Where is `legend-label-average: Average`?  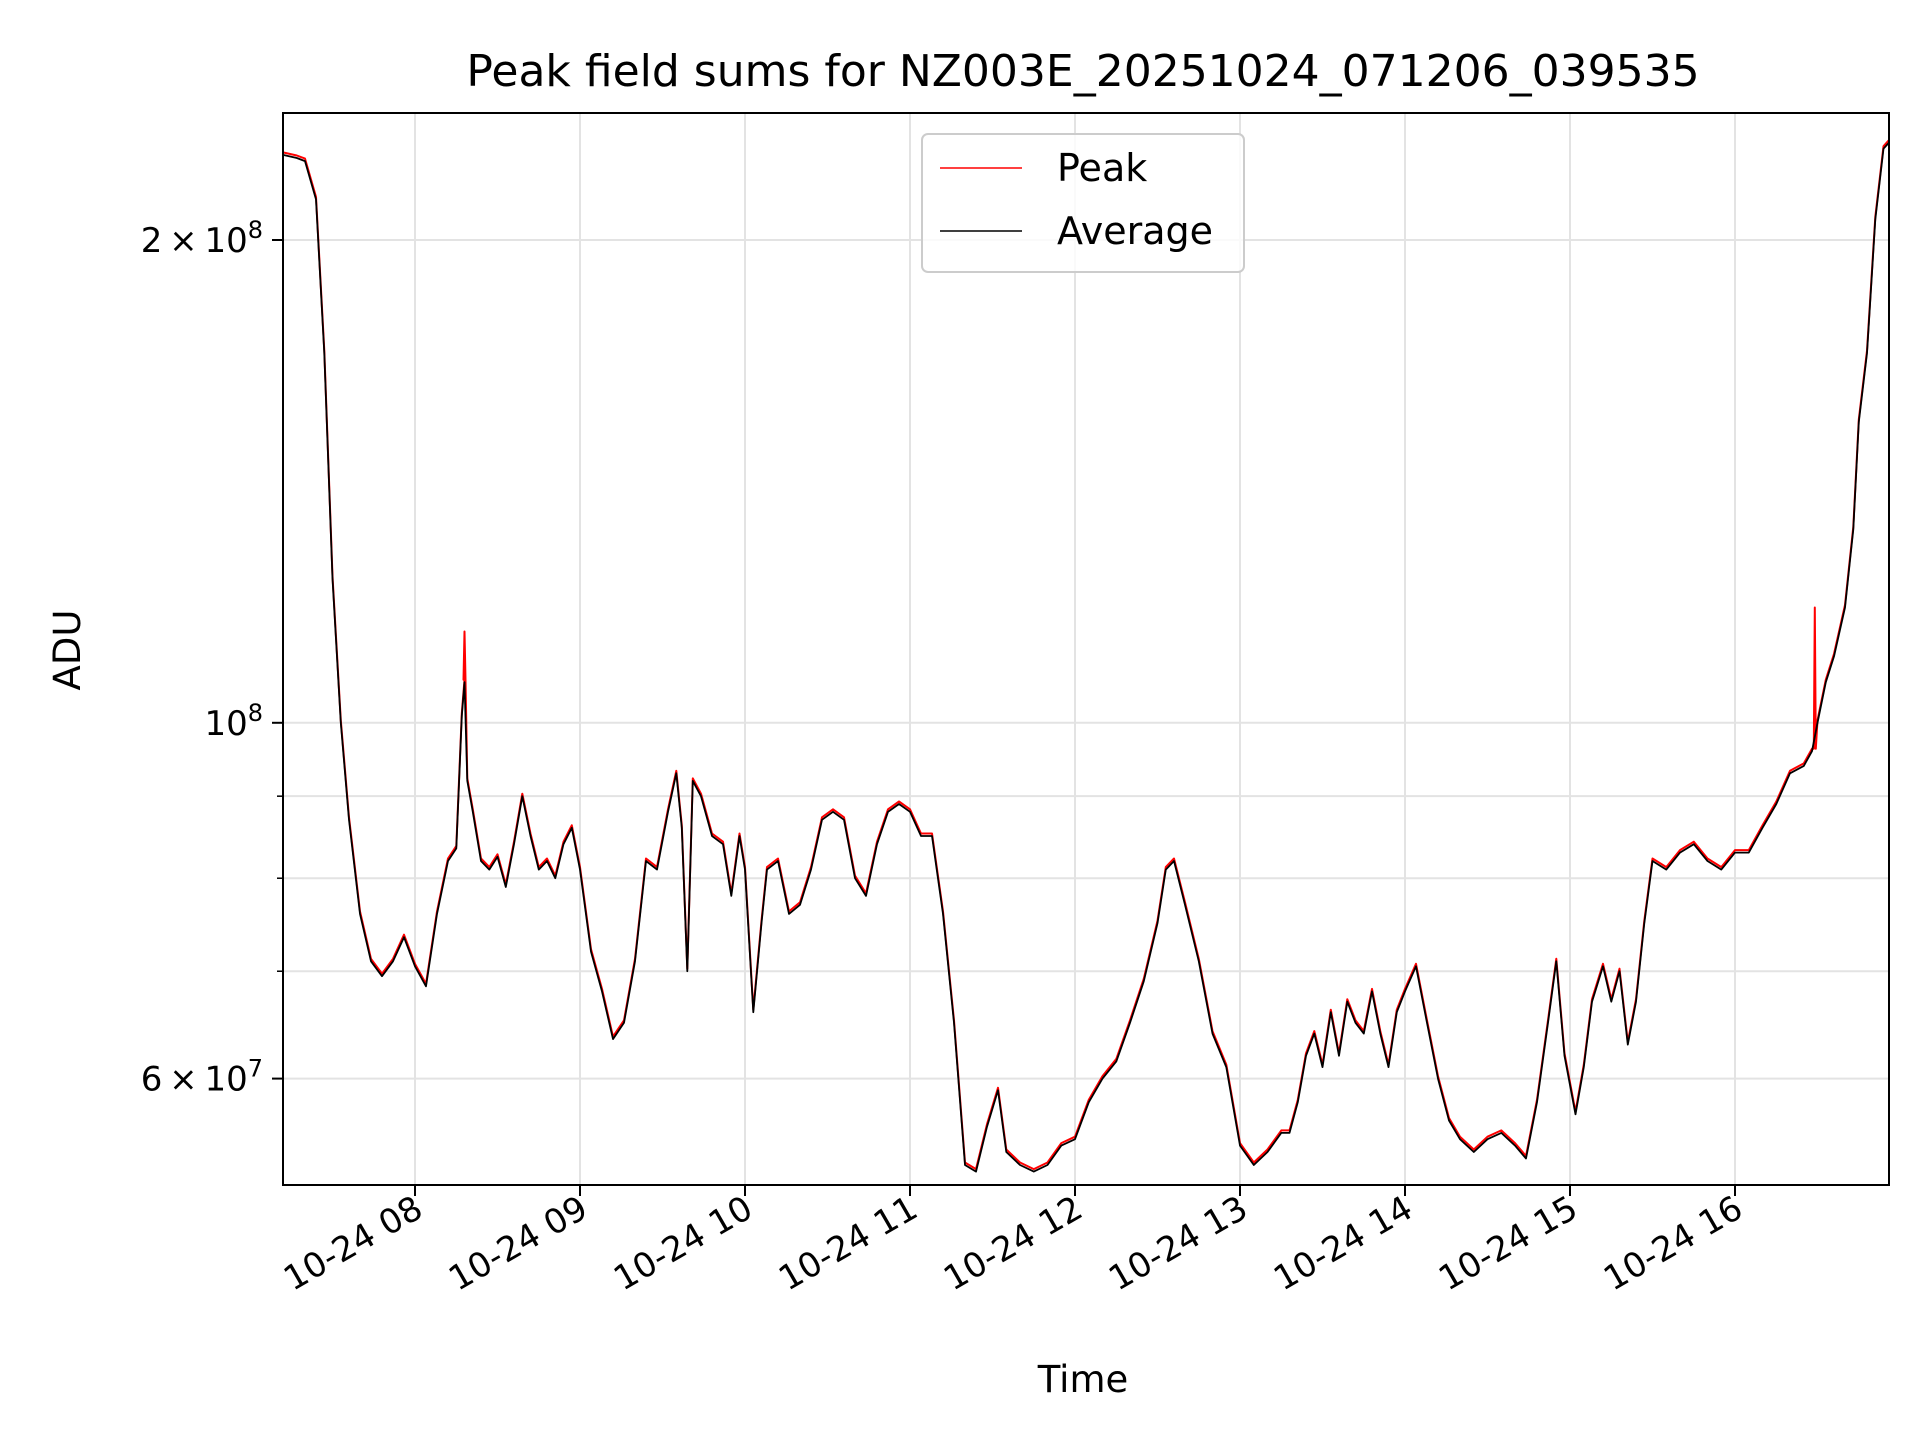
legend-label-average: Average is located at coordinates (1135, 231).